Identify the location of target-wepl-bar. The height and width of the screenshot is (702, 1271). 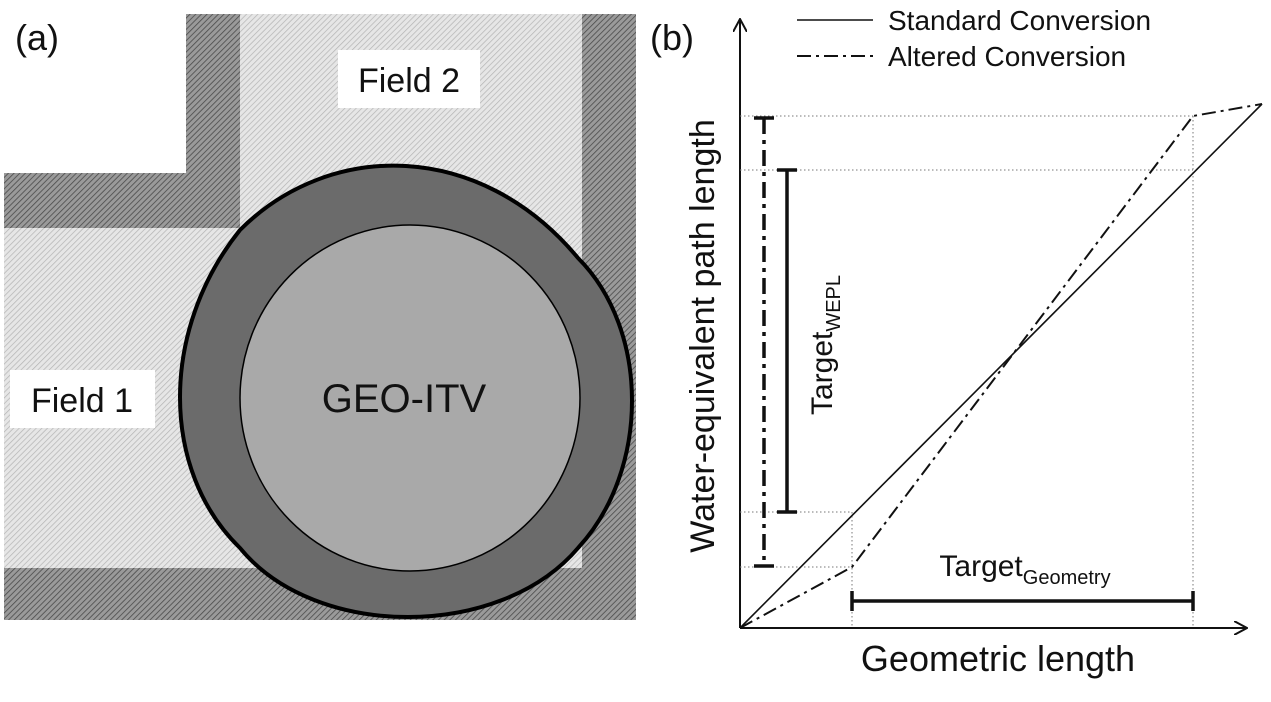
(787, 341).